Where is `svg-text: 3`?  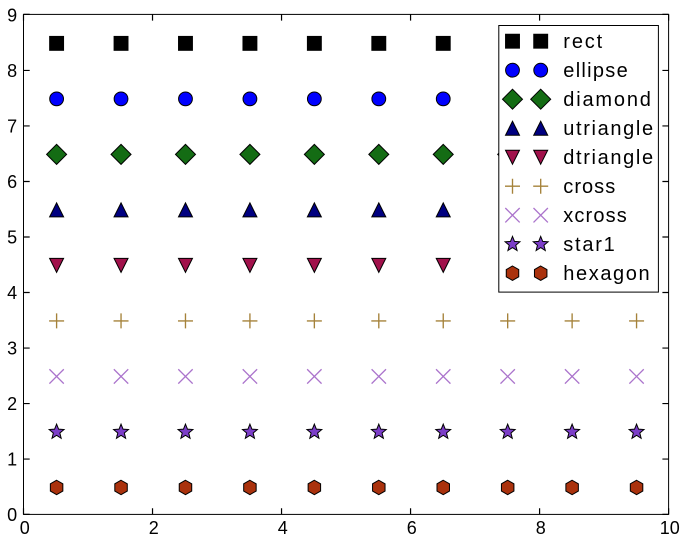 svg-text: 3 is located at coordinates (12, 349).